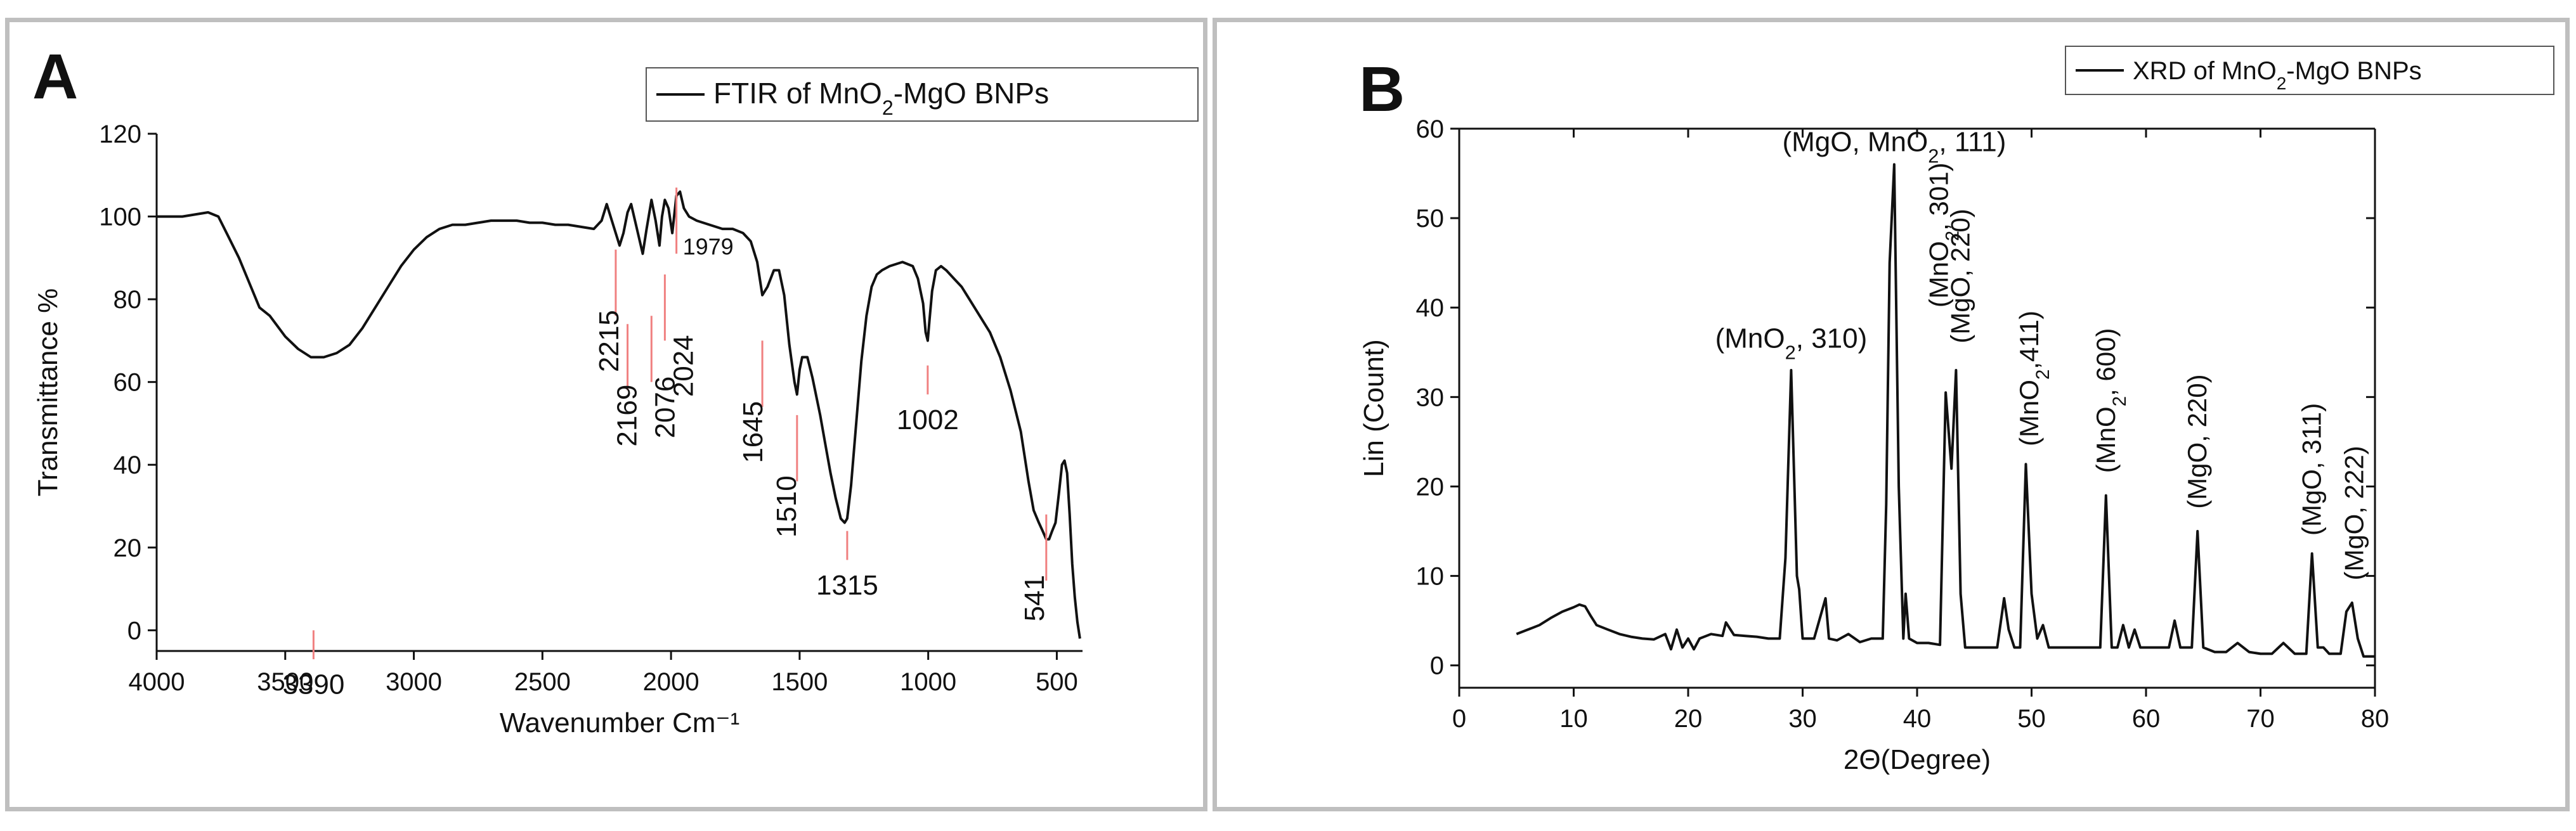  What do you see at coordinates (1374, 408) in the screenshot?
I see `y-axis-title: Lin (Count)` at bounding box center [1374, 408].